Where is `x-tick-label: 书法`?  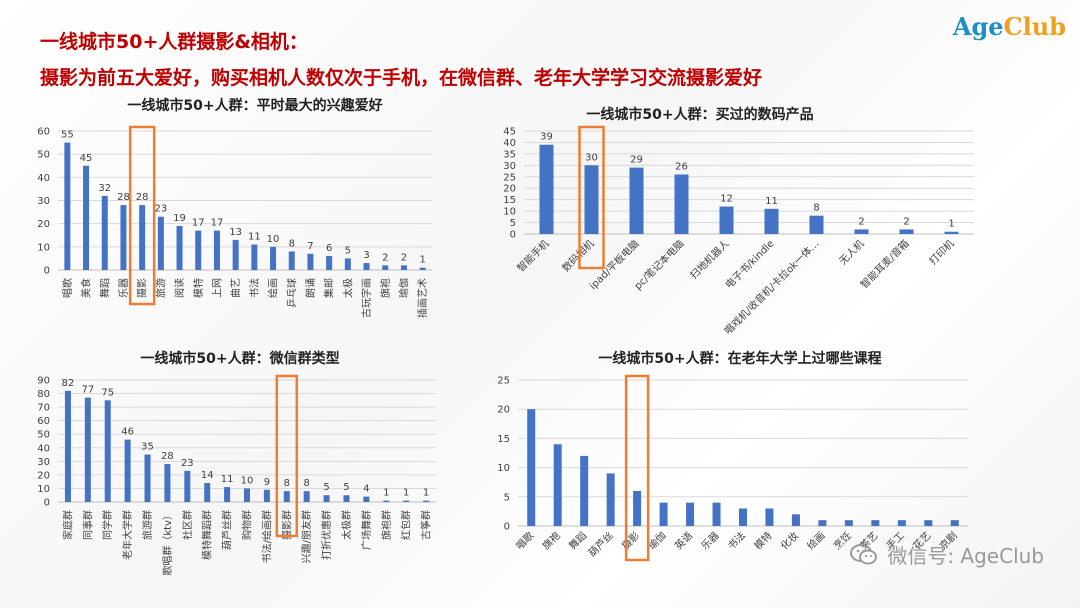 x-tick-label: 书法 is located at coordinates (254, 288).